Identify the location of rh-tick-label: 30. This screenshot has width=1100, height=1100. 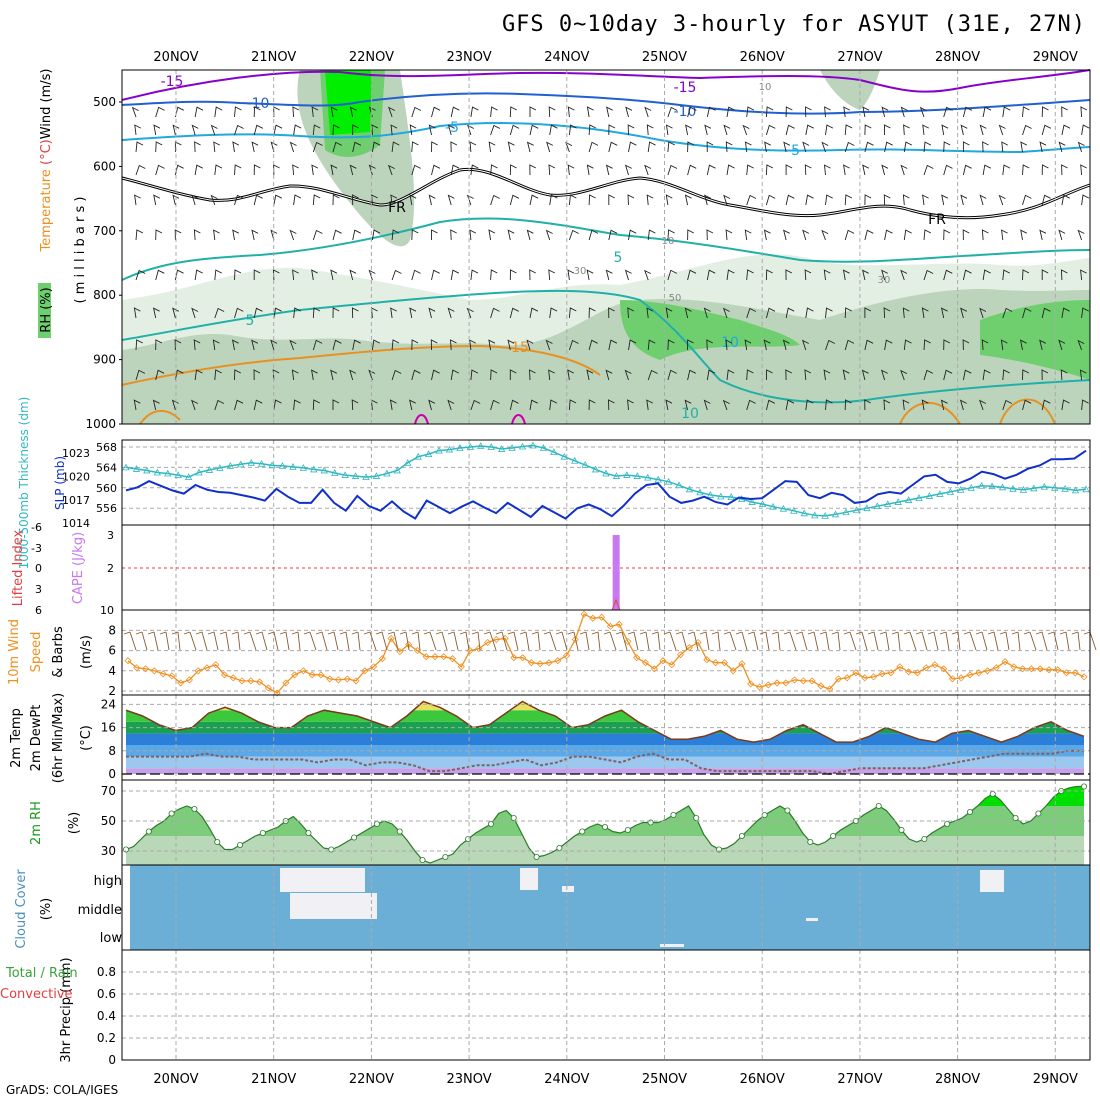
(108, 851).